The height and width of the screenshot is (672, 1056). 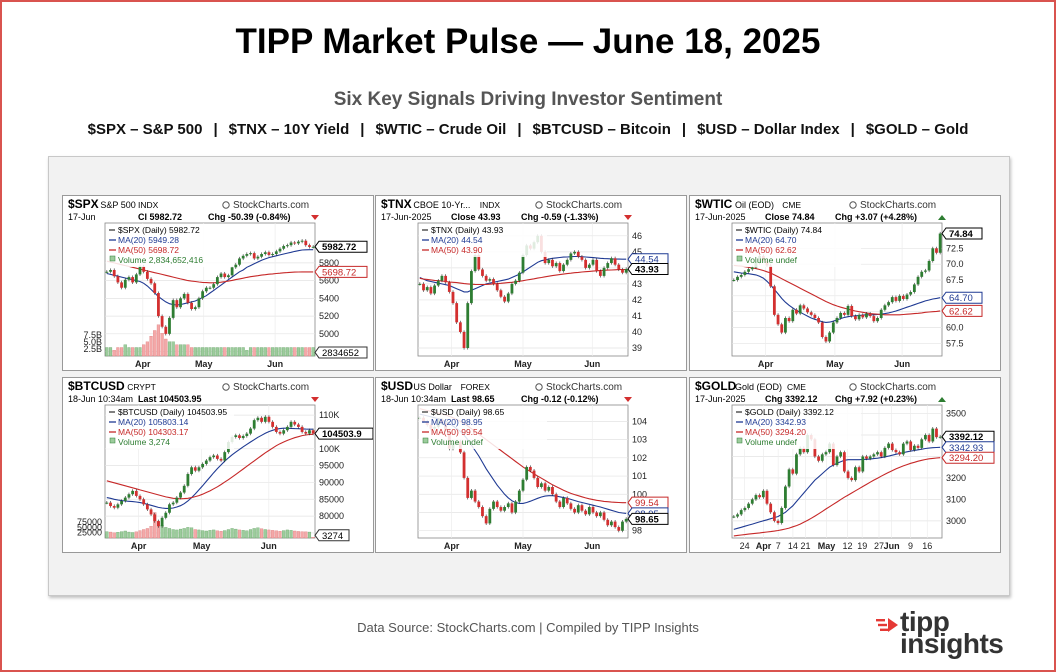 I want to click on legend-item-gold: $GOLD – Gold, so click(x=917, y=129).